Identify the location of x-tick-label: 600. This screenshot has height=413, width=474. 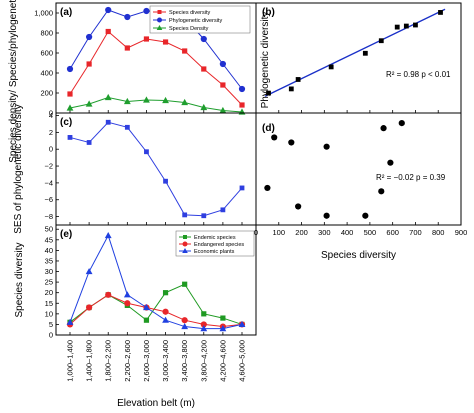
(392, 232).